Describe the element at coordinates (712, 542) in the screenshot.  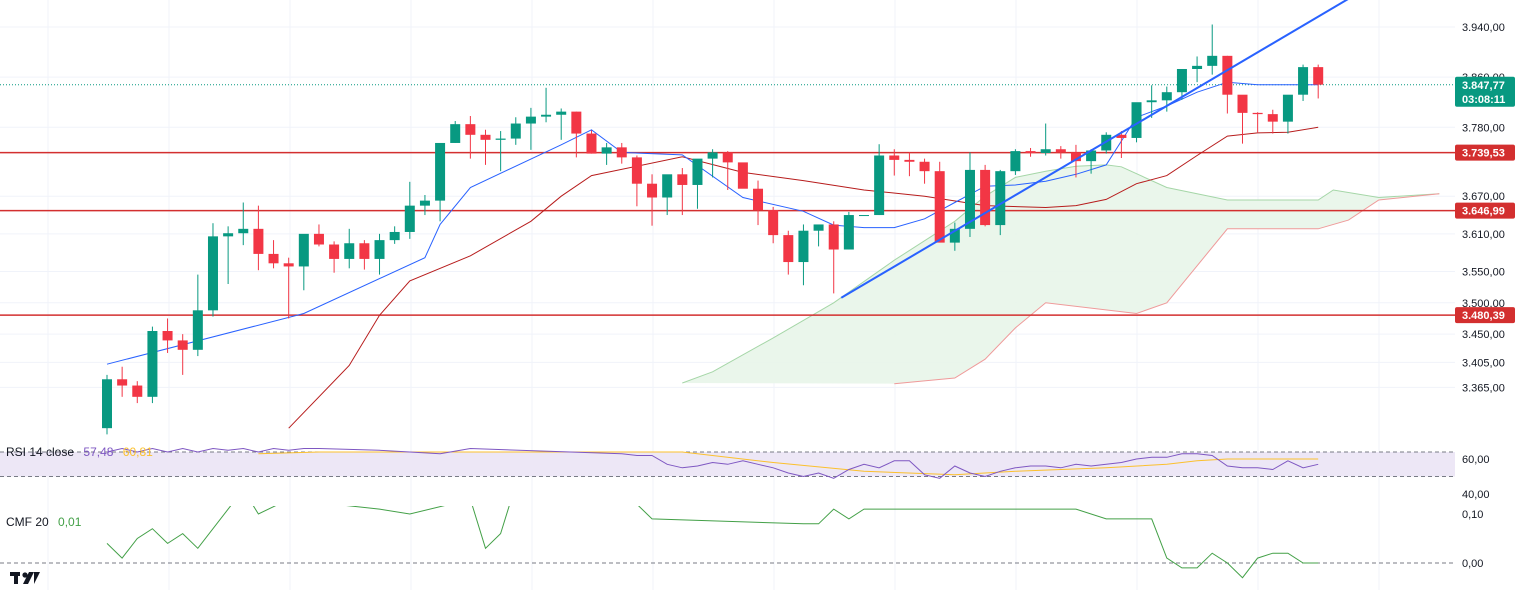
I see `cmf-line` at that location.